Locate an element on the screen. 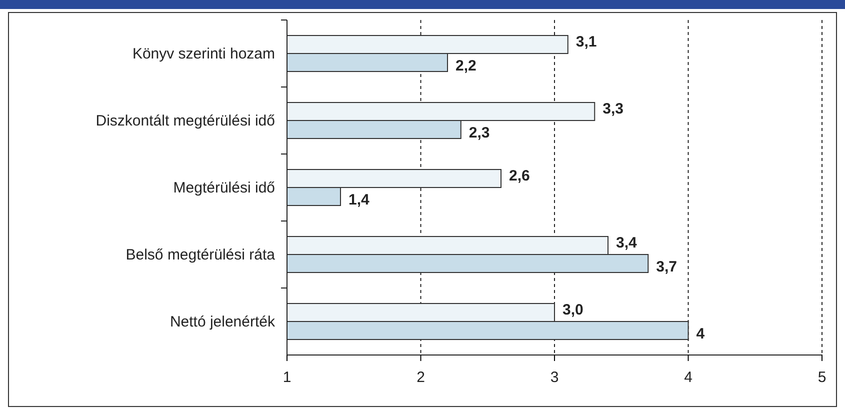 The height and width of the screenshot is (408, 845). y-tick-label: Belső megtérülési ráta is located at coordinates (201, 255).